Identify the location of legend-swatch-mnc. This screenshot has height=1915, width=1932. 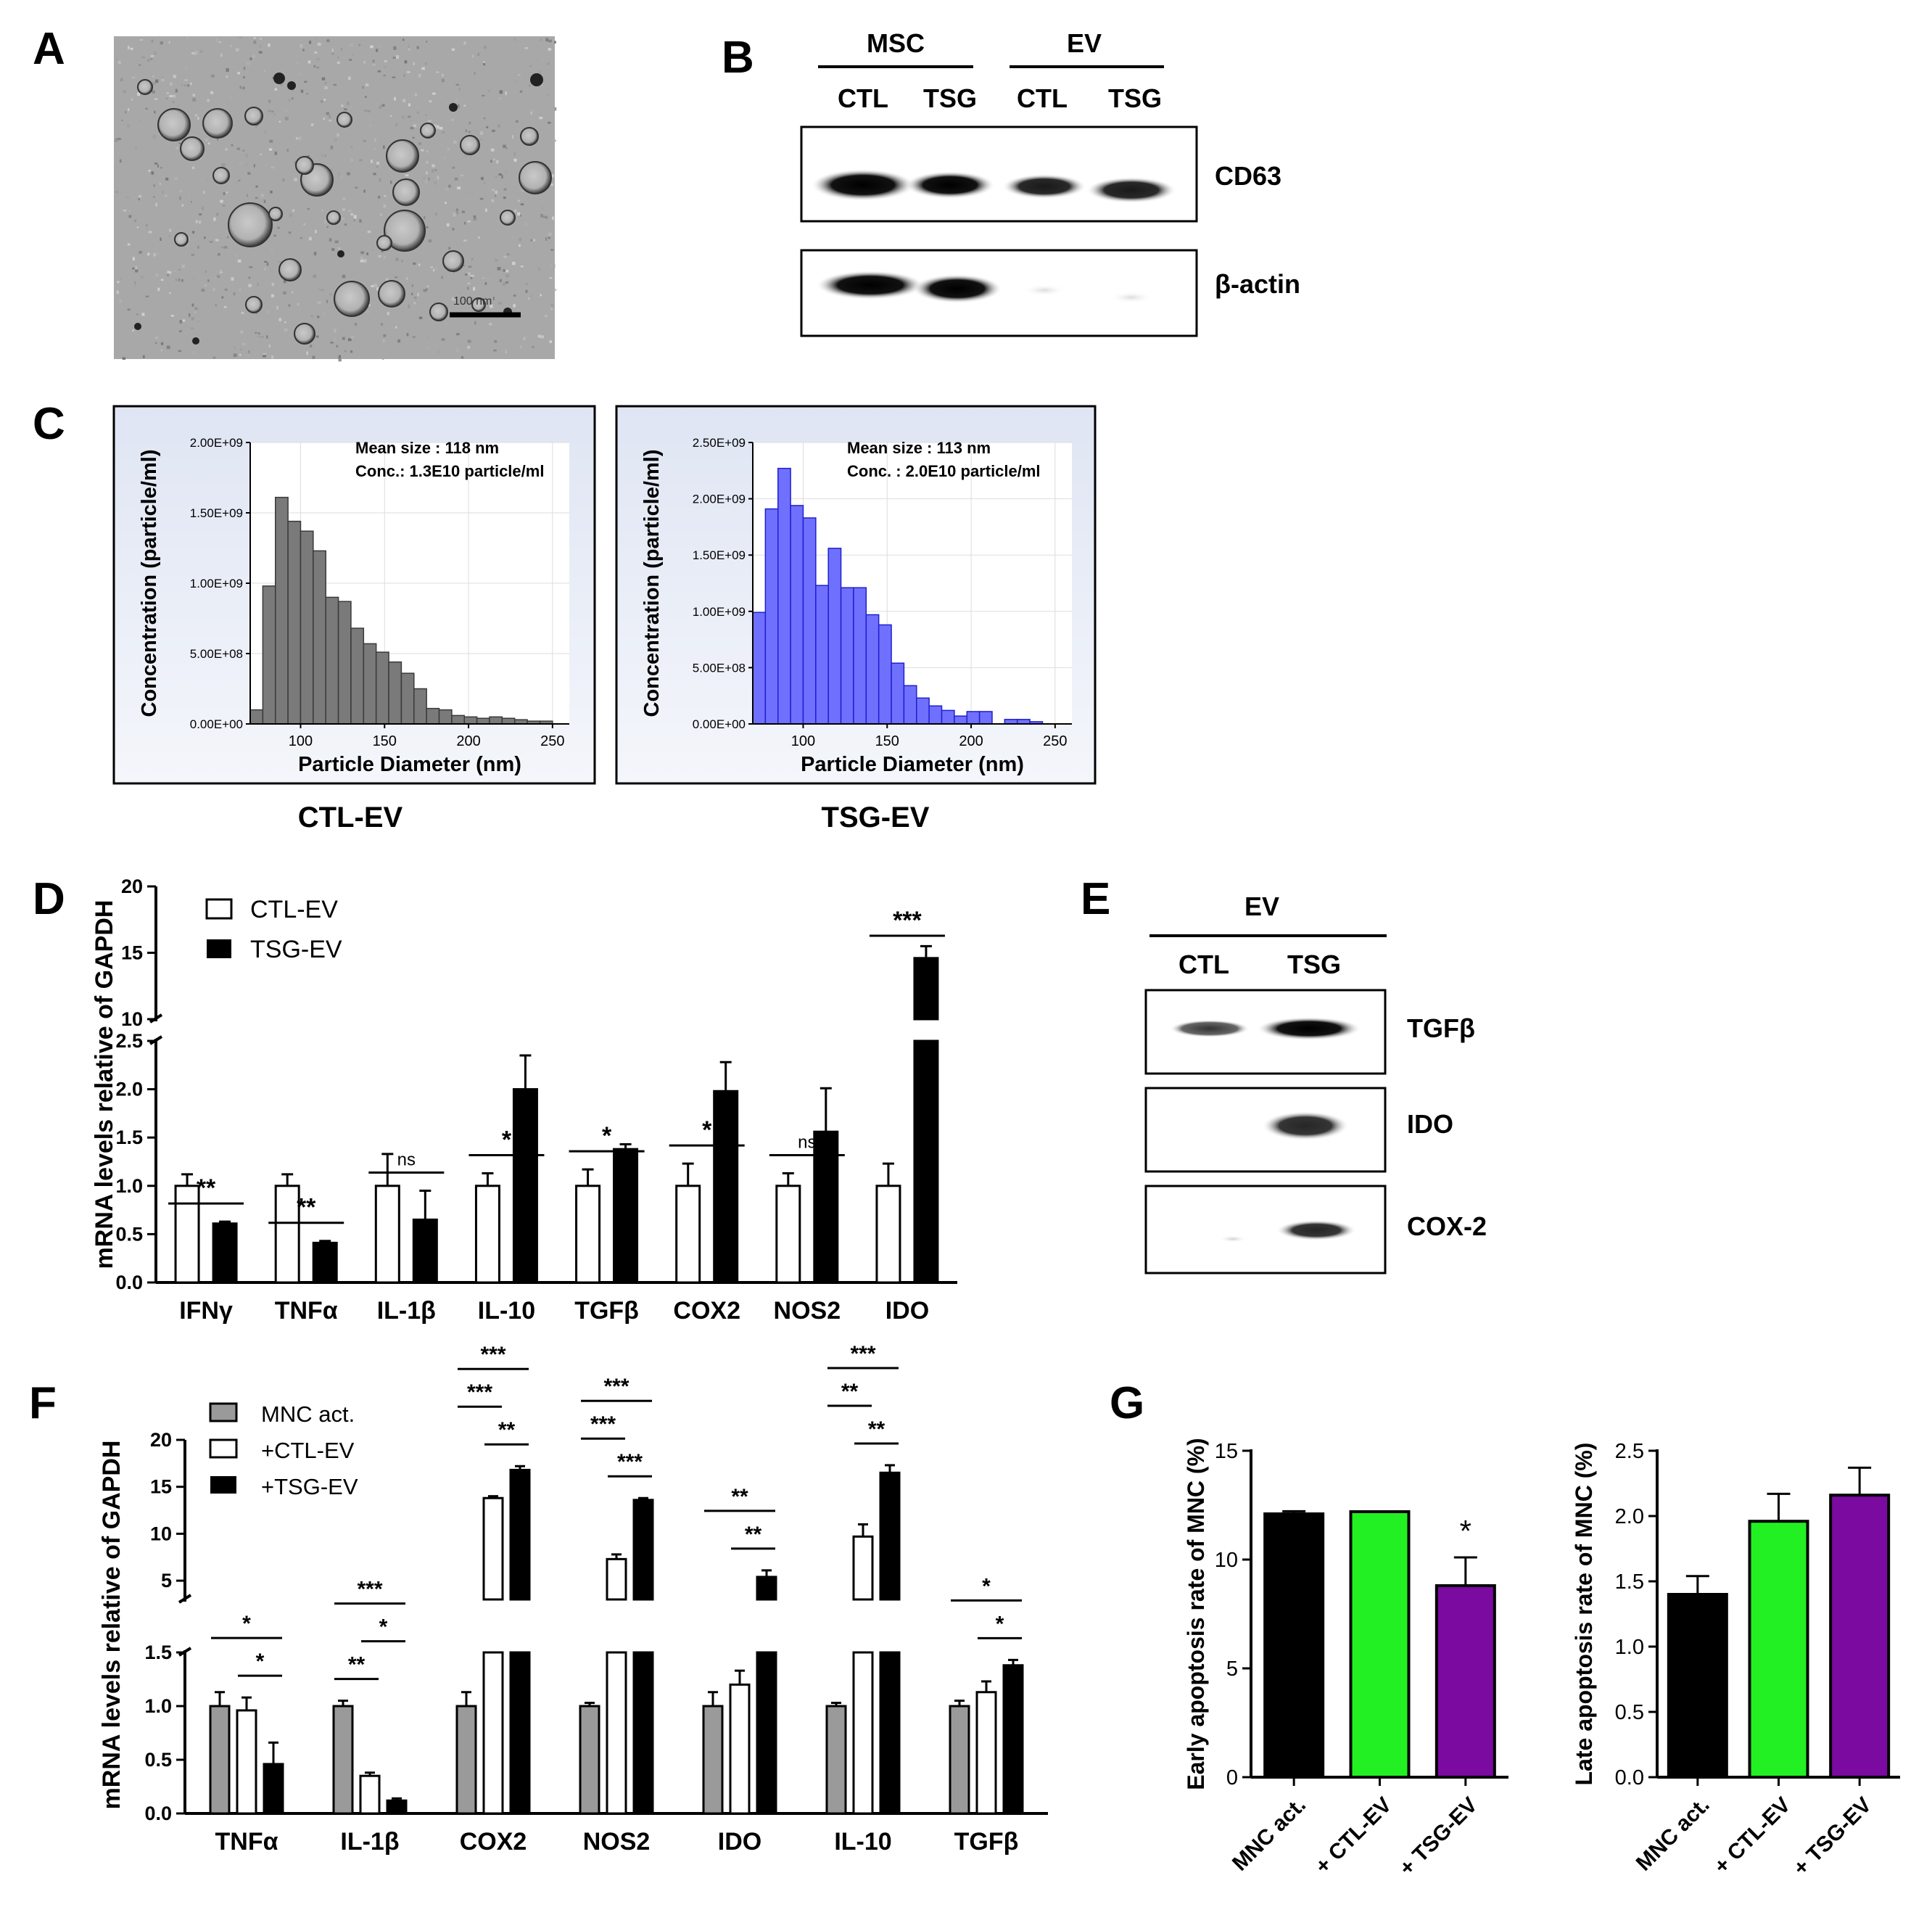
(223, 1412).